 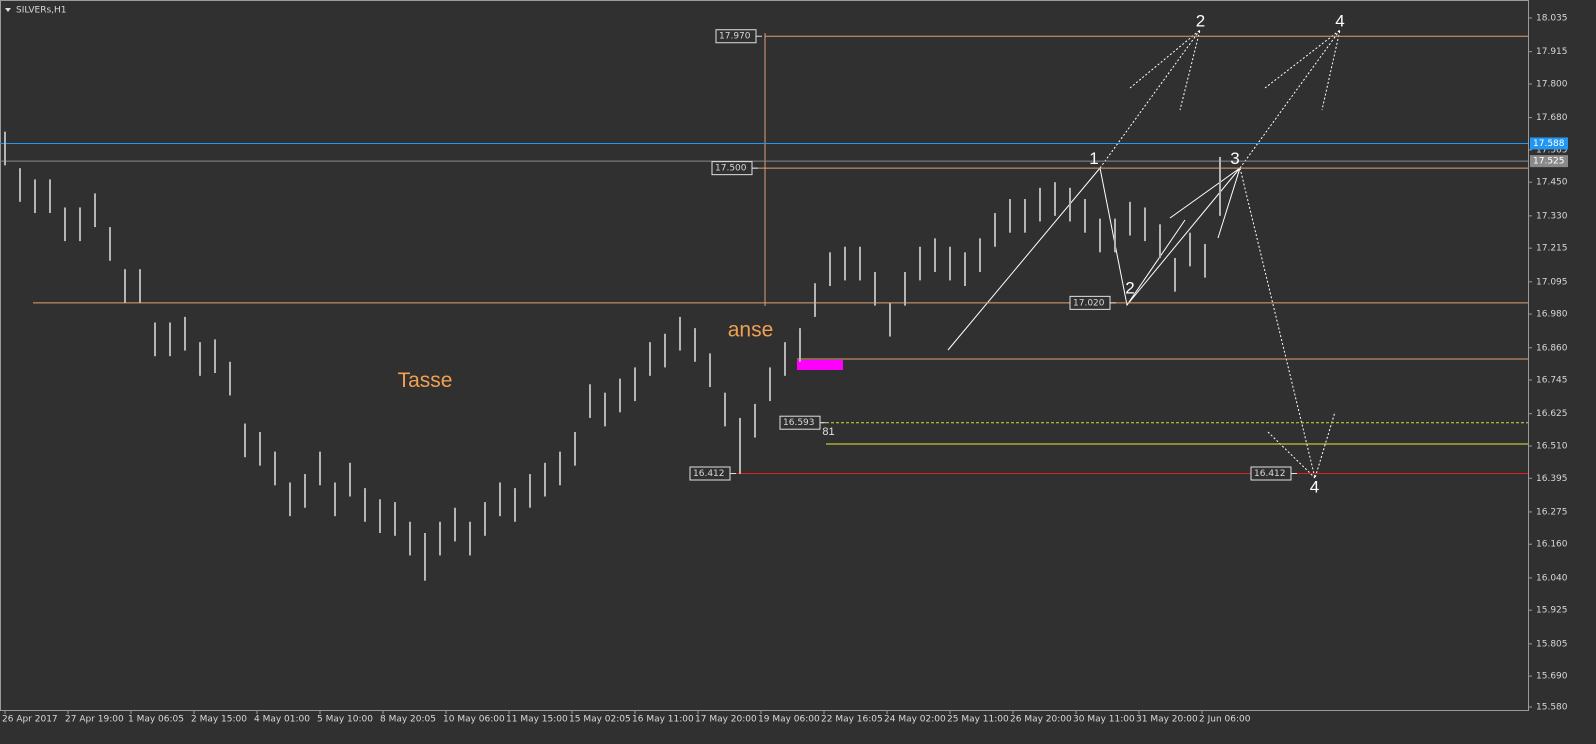 What do you see at coordinates (1552, 348) in the screenshot?
I see `y-tick-label: 16.860` at bounding box center [1552, 348].